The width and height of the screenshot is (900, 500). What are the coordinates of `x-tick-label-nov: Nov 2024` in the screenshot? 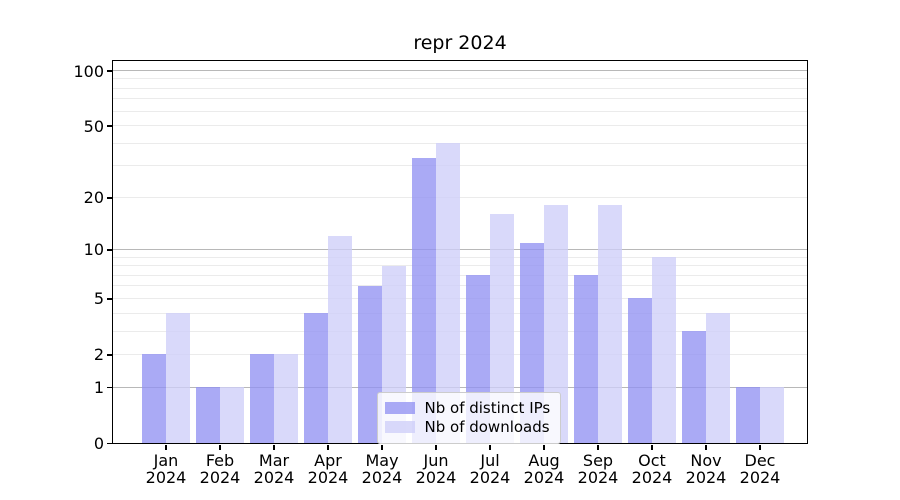 It's located at (706, 469).